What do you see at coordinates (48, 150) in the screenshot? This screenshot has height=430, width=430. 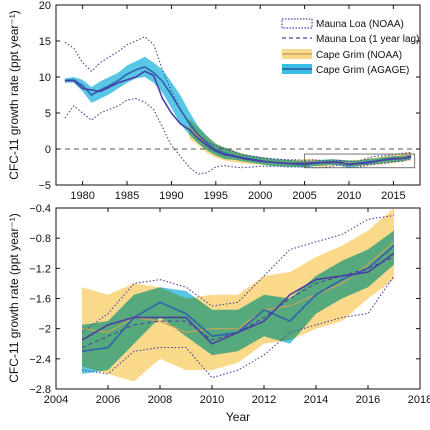 I see `top-y-tick-label: 0` at bounding box center [48, 150].